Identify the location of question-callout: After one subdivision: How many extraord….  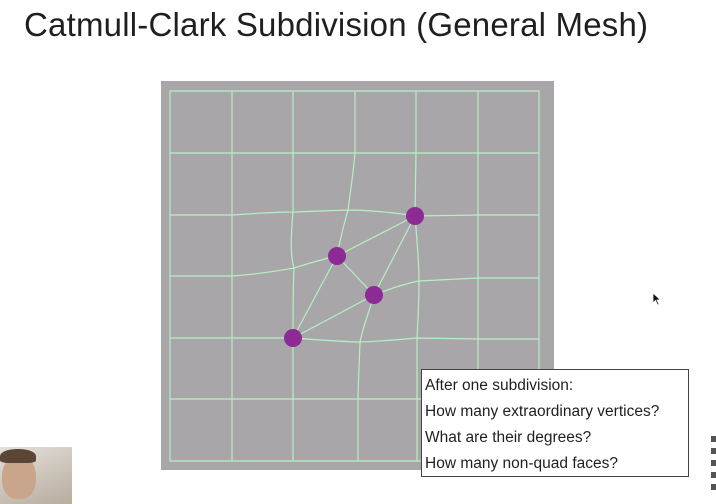
(555, 423).